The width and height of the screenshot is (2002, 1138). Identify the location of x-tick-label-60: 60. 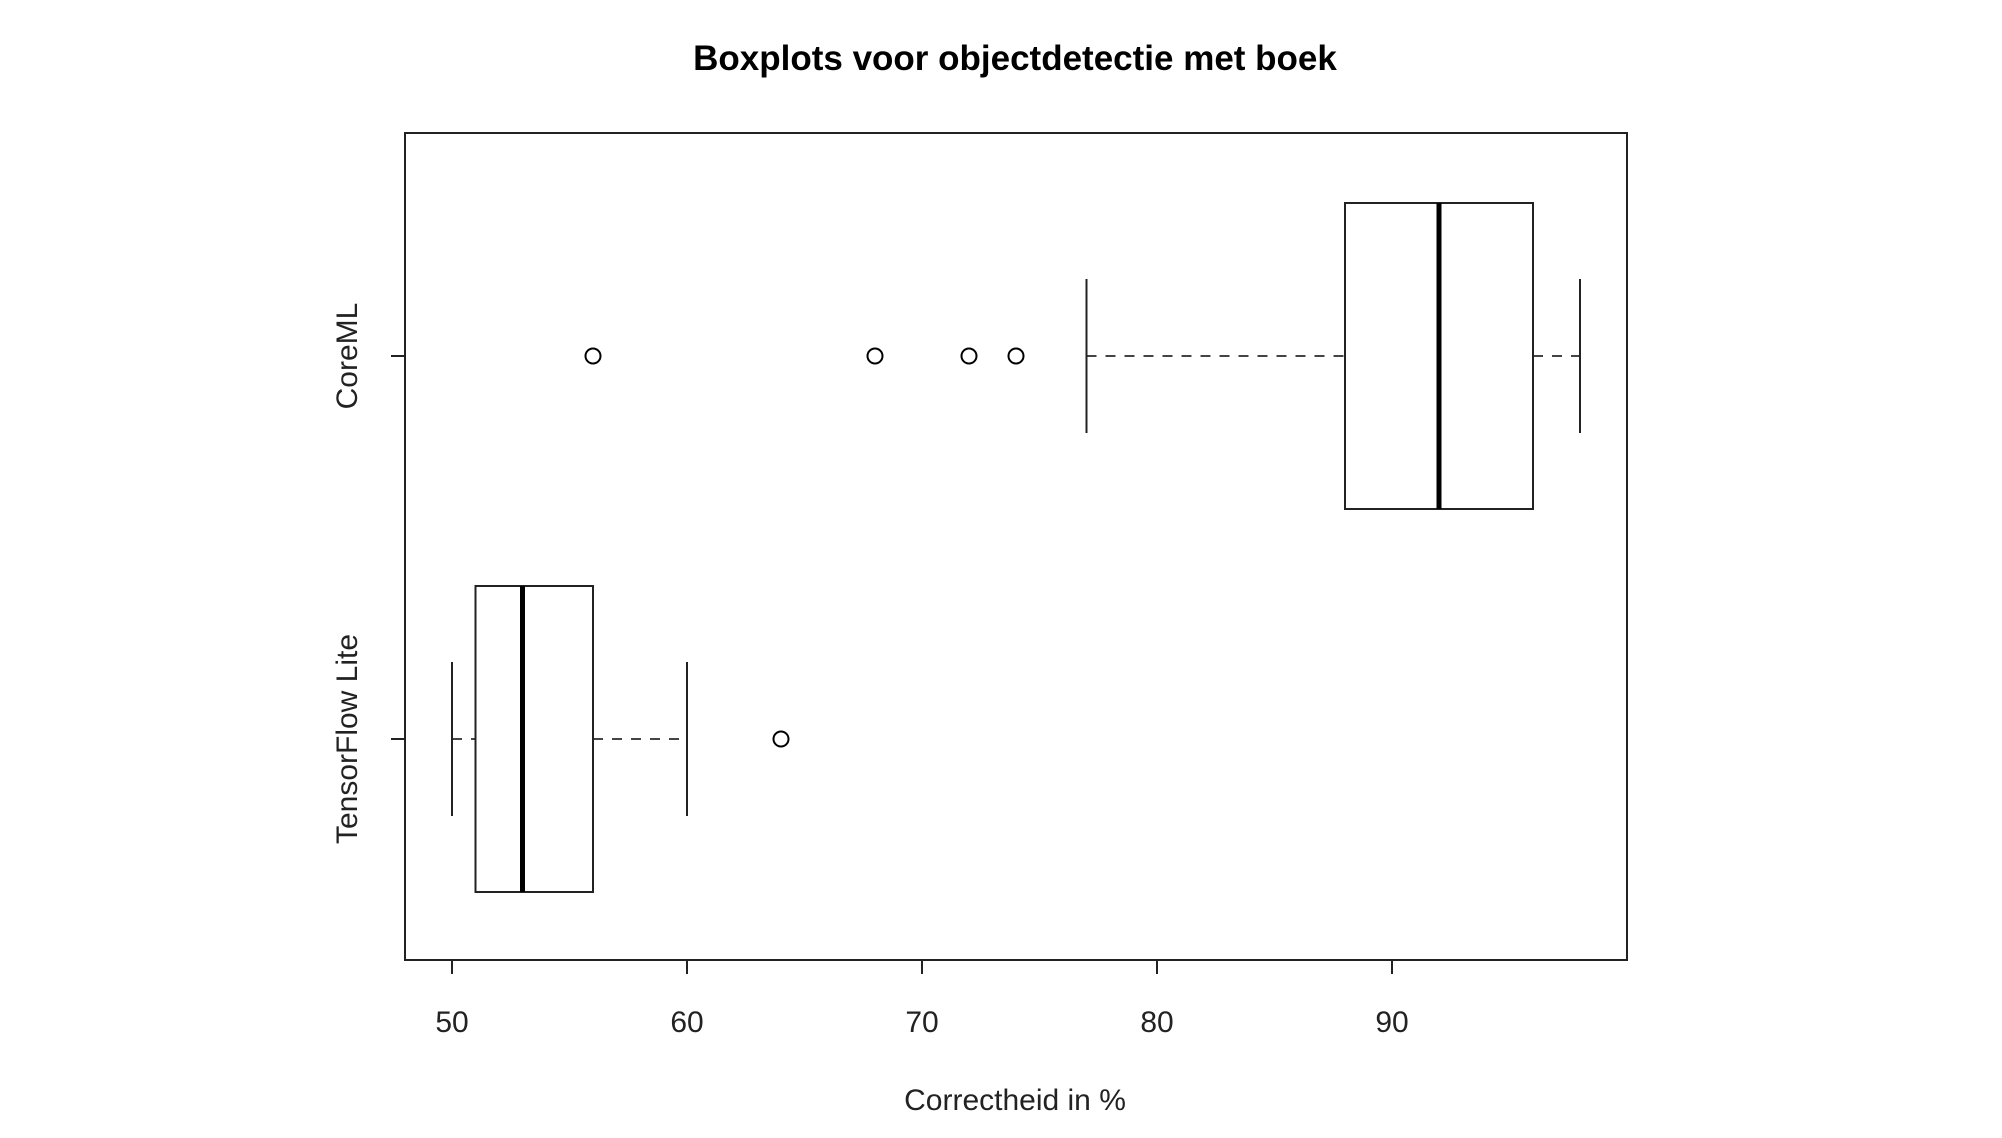
(686, 1022).